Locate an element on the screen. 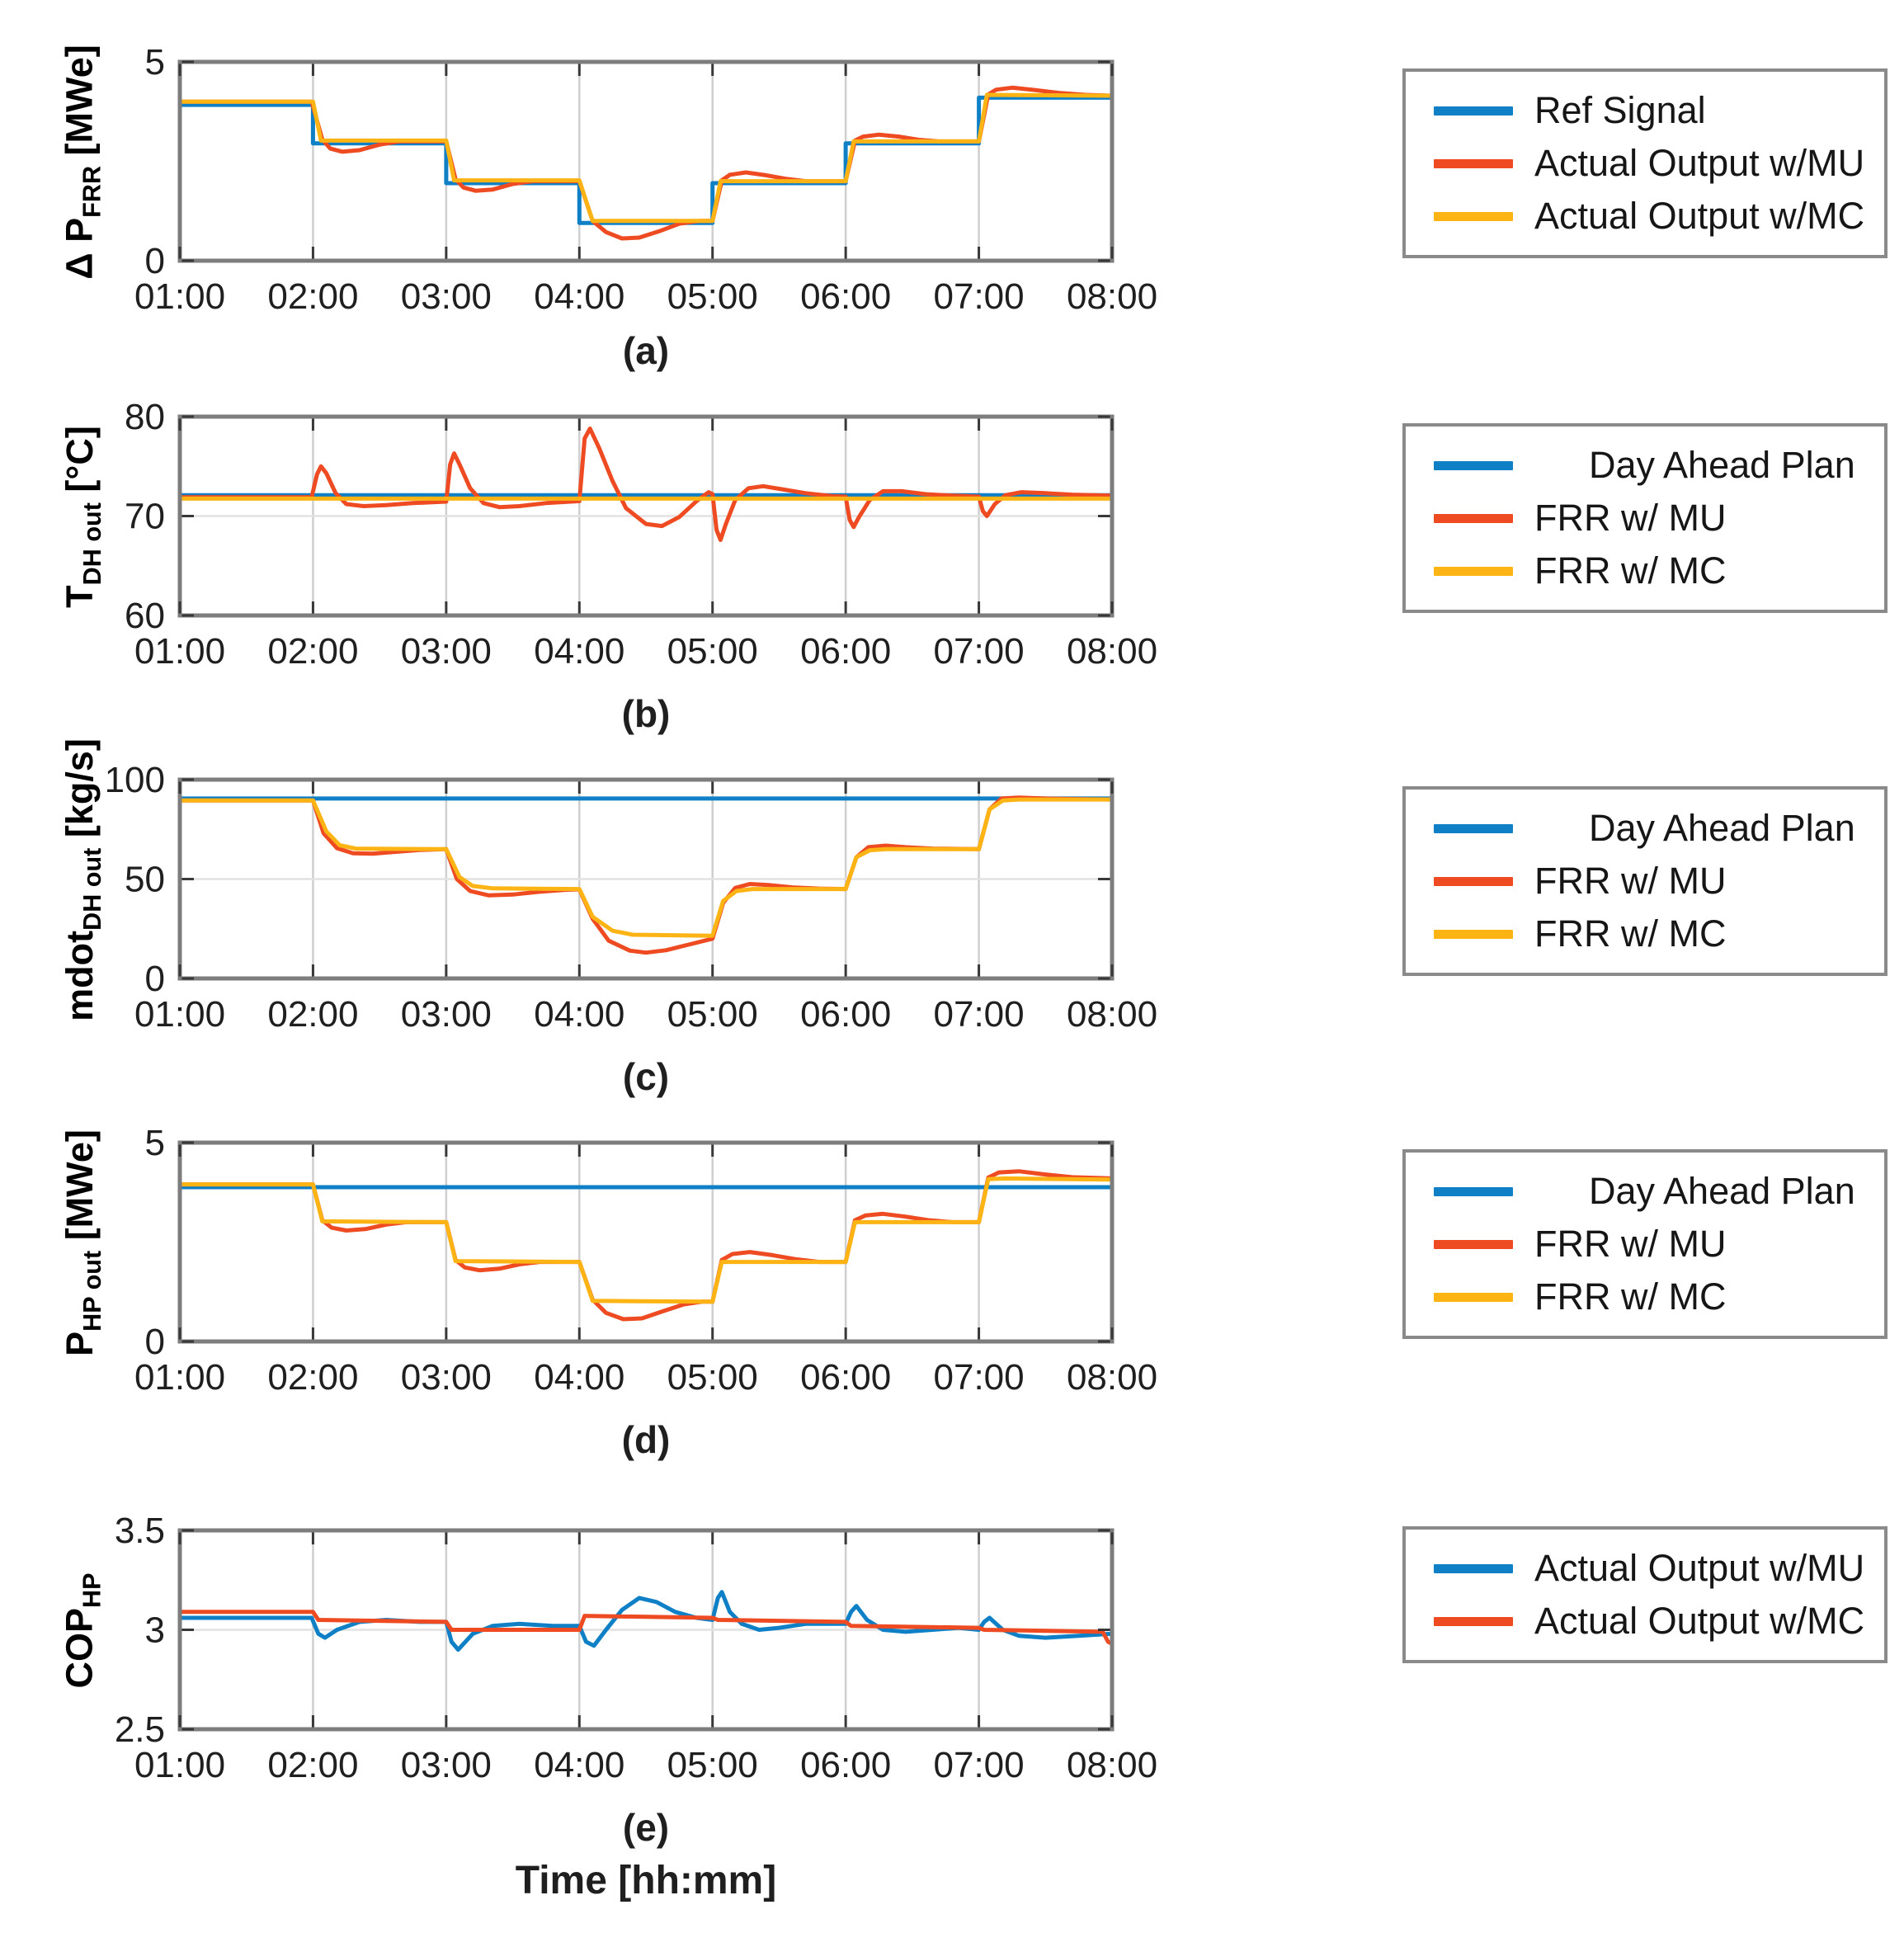  subplot-b-legend: Day Ahead Plan FRR w/ MU FRR w/ MC is located at coordinates (1645, 518).